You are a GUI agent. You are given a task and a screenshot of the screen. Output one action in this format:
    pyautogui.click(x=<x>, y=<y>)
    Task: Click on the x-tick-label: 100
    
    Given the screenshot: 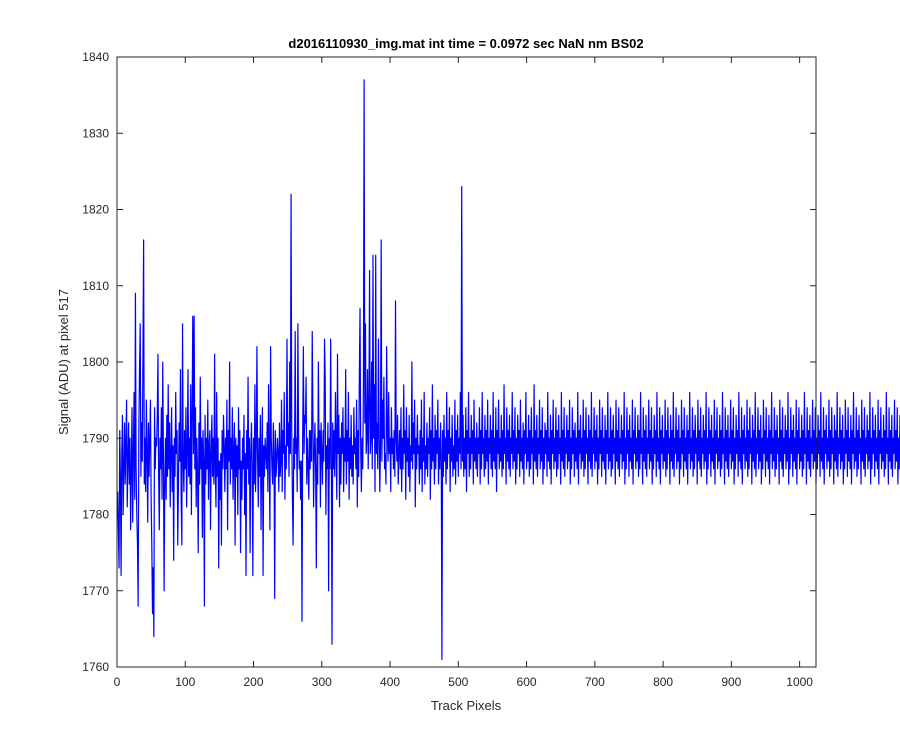 What is the action you would take?
    pyautogui.click(x=185, y=682)
    